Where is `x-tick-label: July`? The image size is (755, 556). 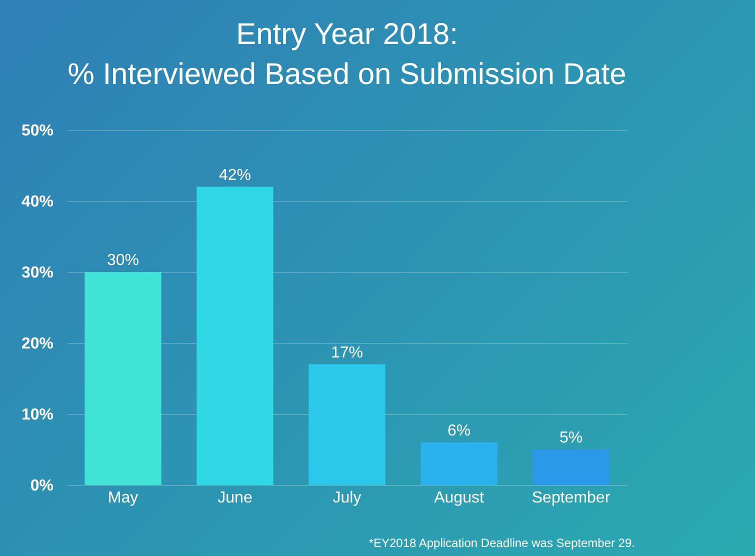 x-tick-label: July is located at coordinates (347, 498).